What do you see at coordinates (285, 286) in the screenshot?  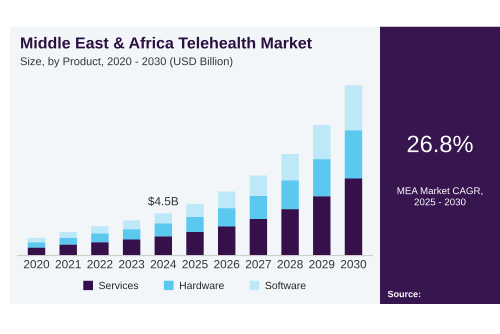 I see `legend-label: Software` at bounding box center [285, 286].